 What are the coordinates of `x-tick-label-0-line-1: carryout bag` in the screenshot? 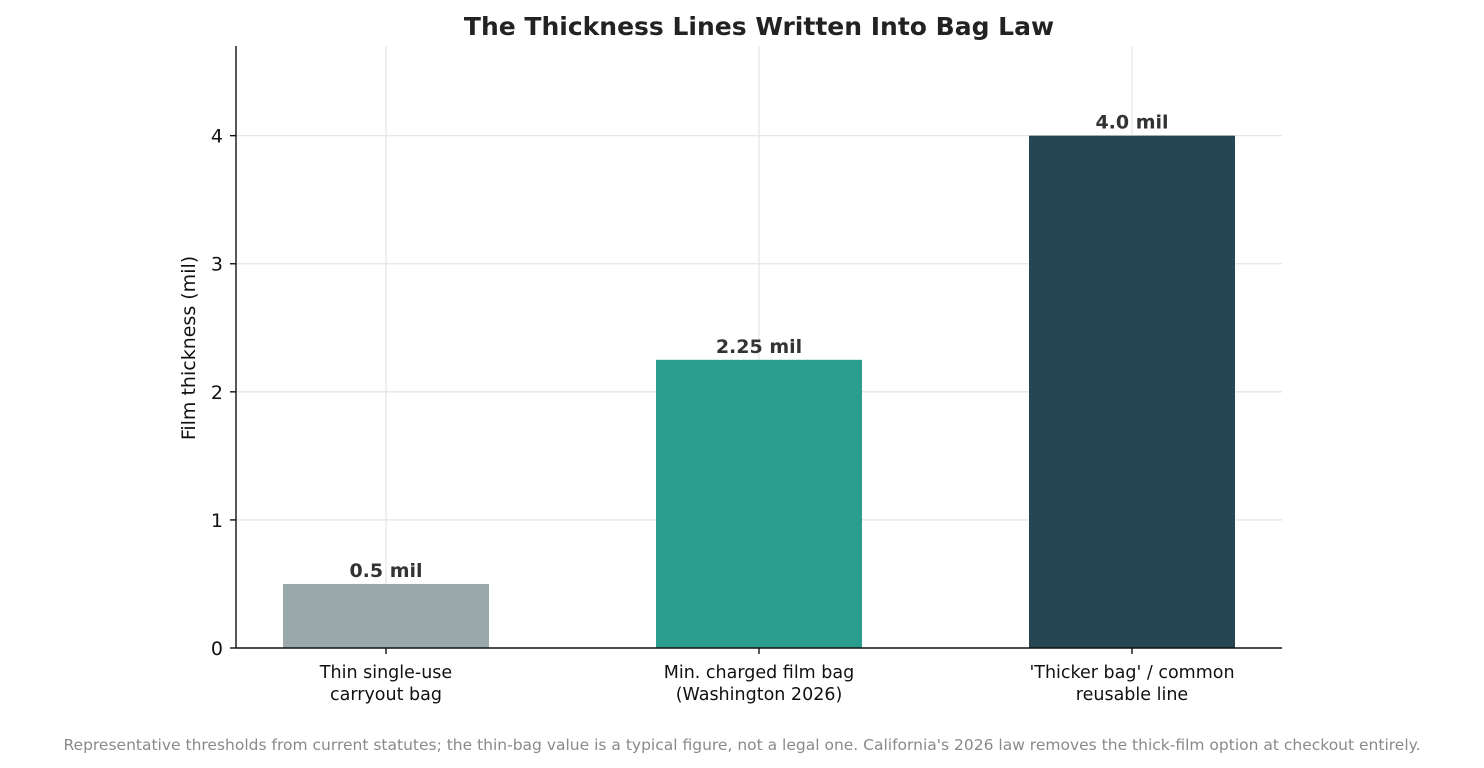 It's located at (386, 695).